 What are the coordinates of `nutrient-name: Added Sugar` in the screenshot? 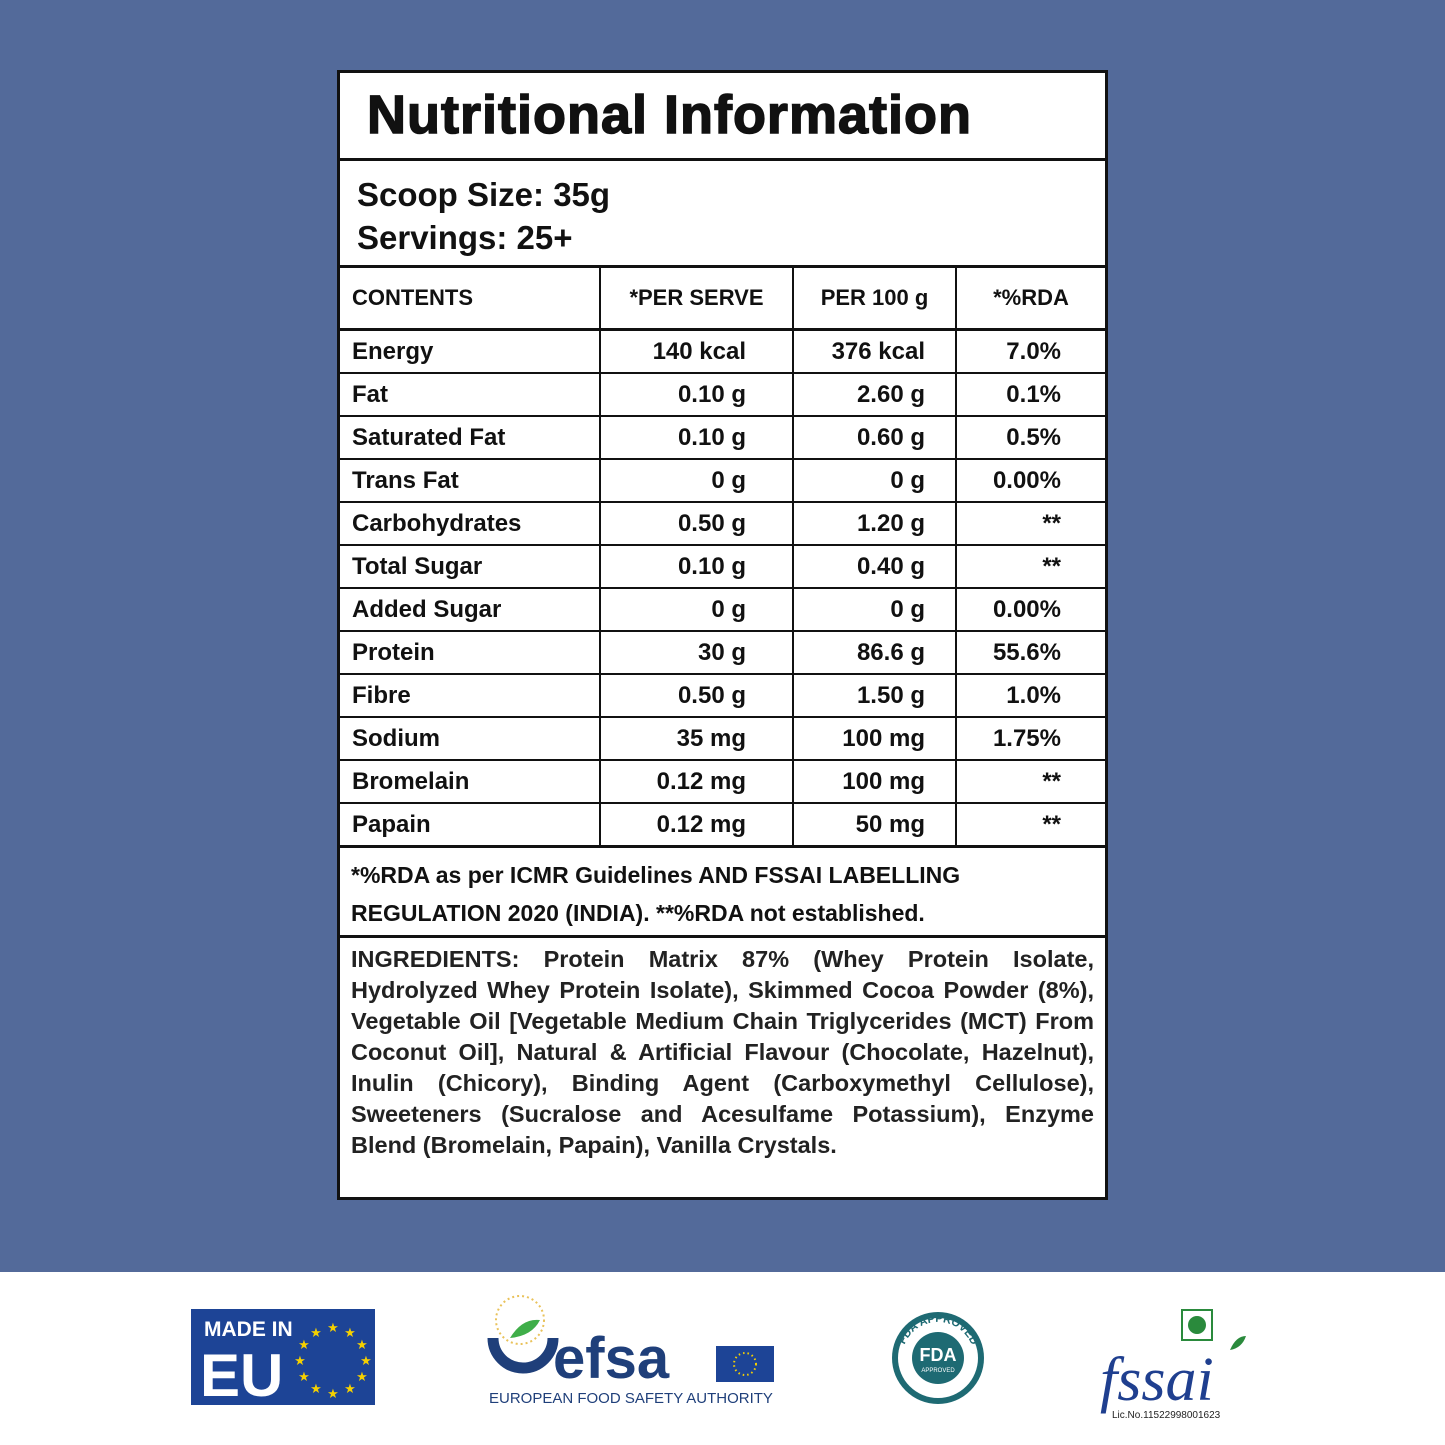 It's located at (470, 609).